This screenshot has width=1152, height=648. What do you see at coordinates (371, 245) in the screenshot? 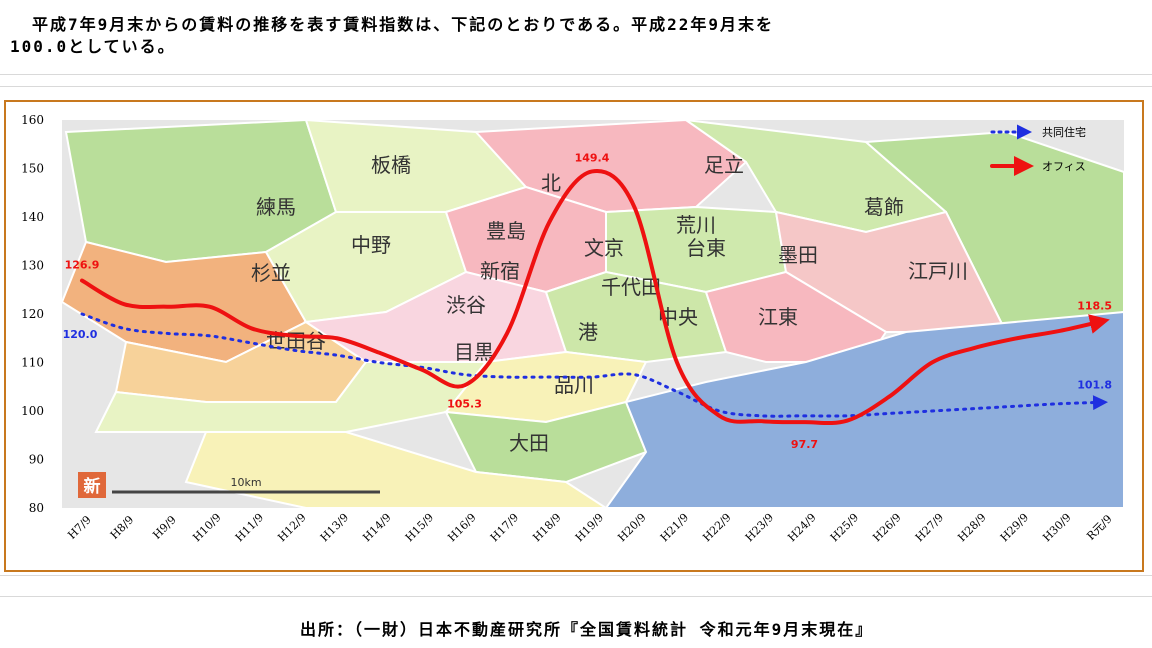
I see `ward-label: 中野` at bounding box center [371, 245].